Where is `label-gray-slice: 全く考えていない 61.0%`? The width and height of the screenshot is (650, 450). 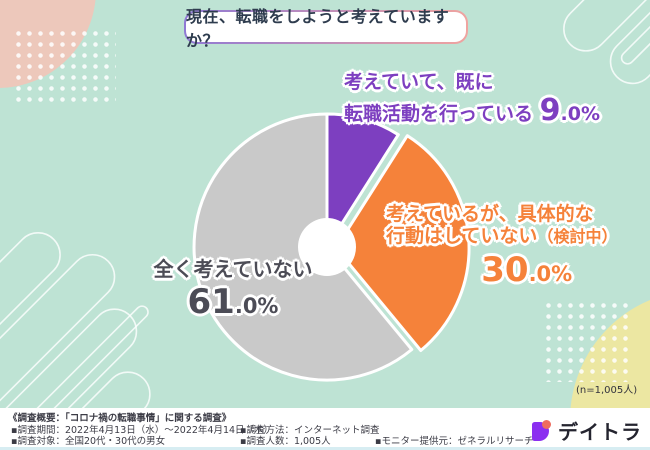 label-gray-slice: 全く考えていない 61.0% is located at coordinates (233, 289).